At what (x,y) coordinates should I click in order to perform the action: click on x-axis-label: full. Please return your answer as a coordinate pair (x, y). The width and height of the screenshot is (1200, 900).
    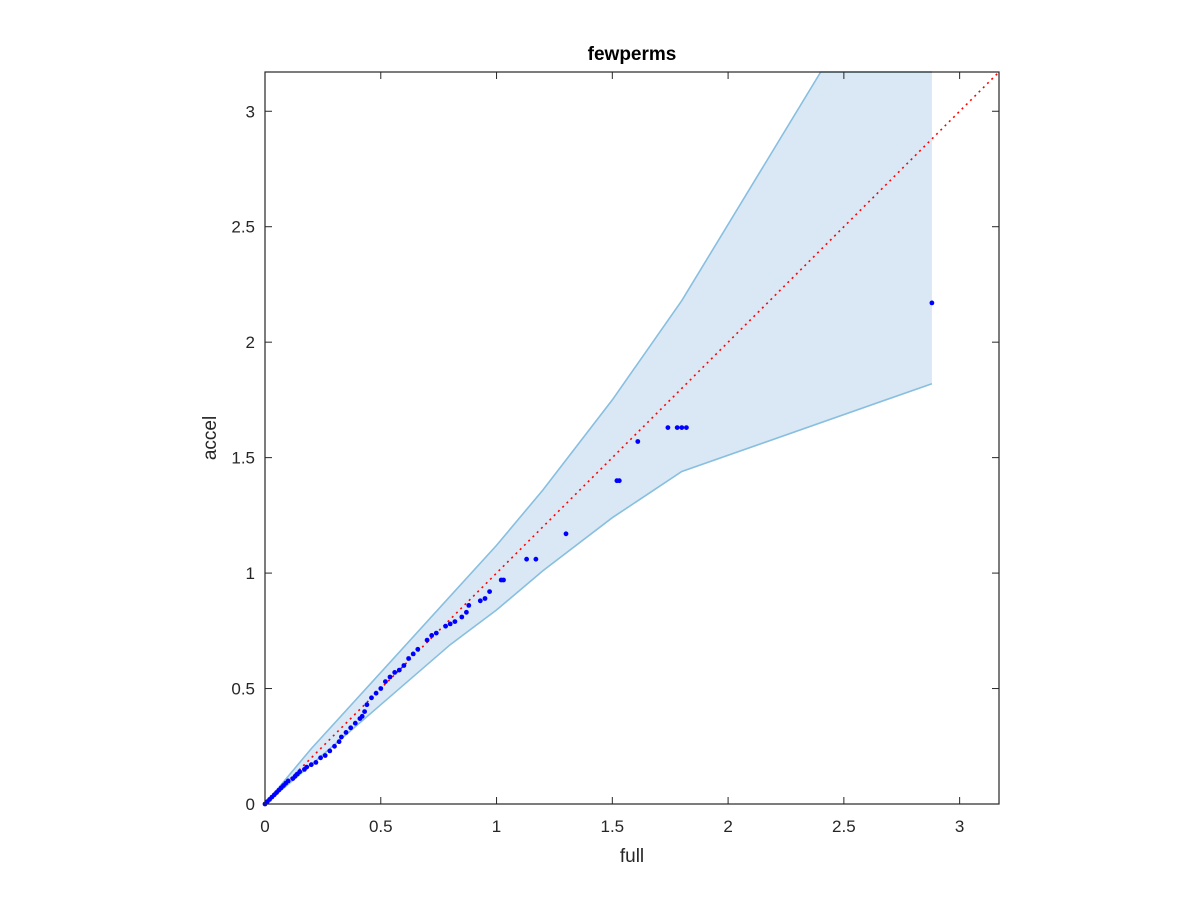
    Looking at the image, I should click on (632, 856).